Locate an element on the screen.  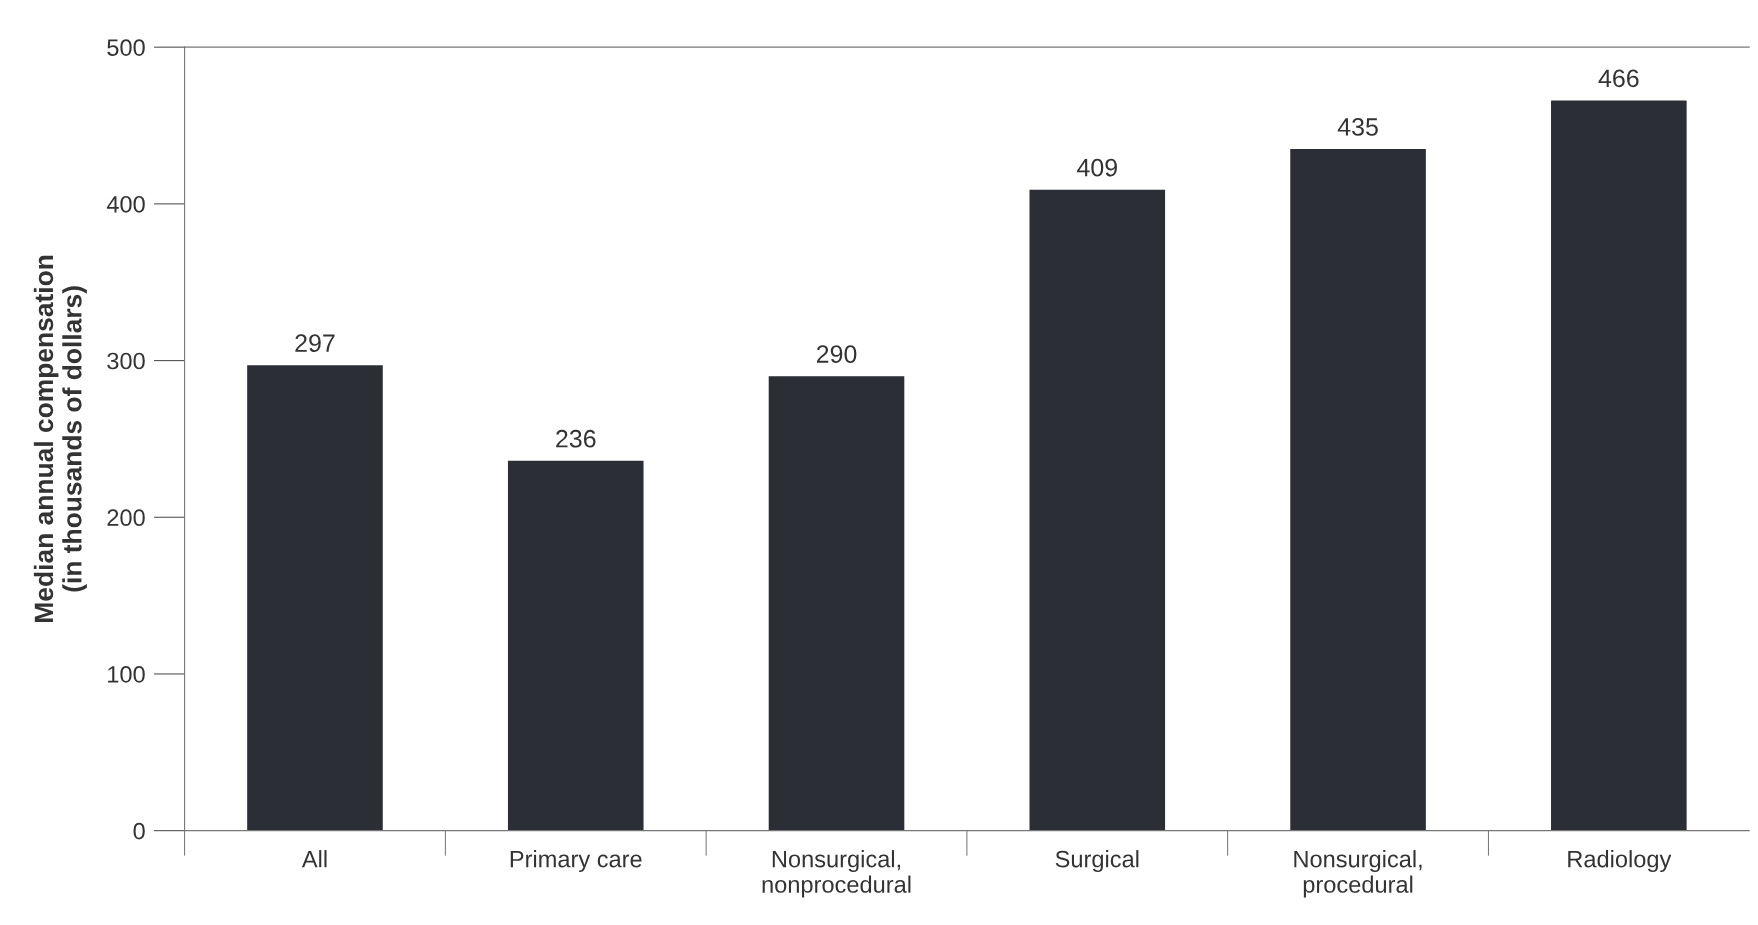
x-tick-label: Primary care is located at coordinates (576, 861).